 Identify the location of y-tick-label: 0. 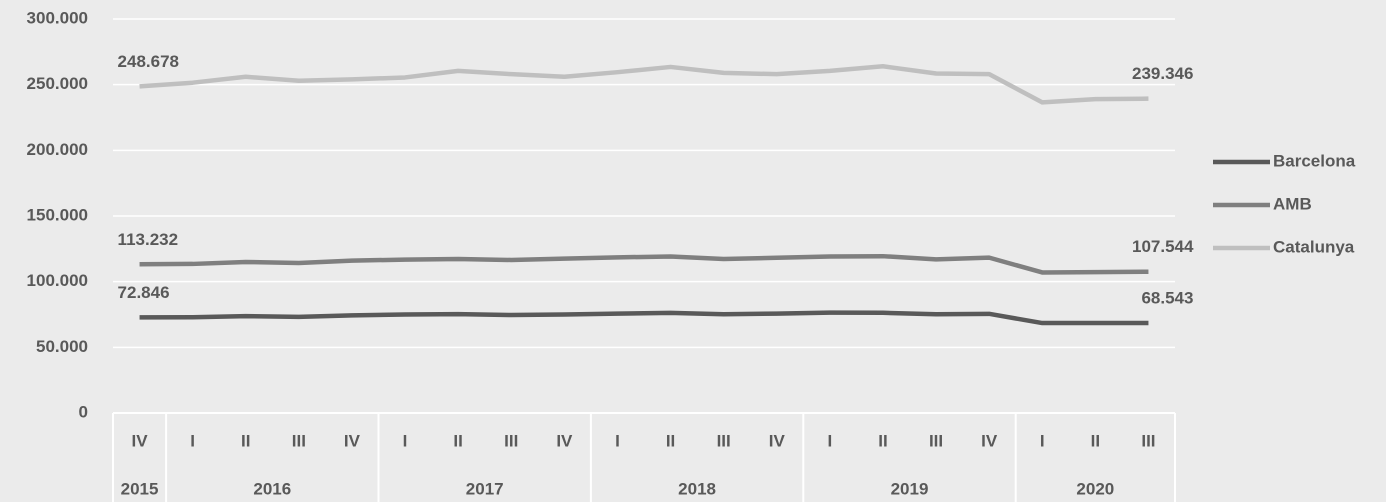
(83, 411).